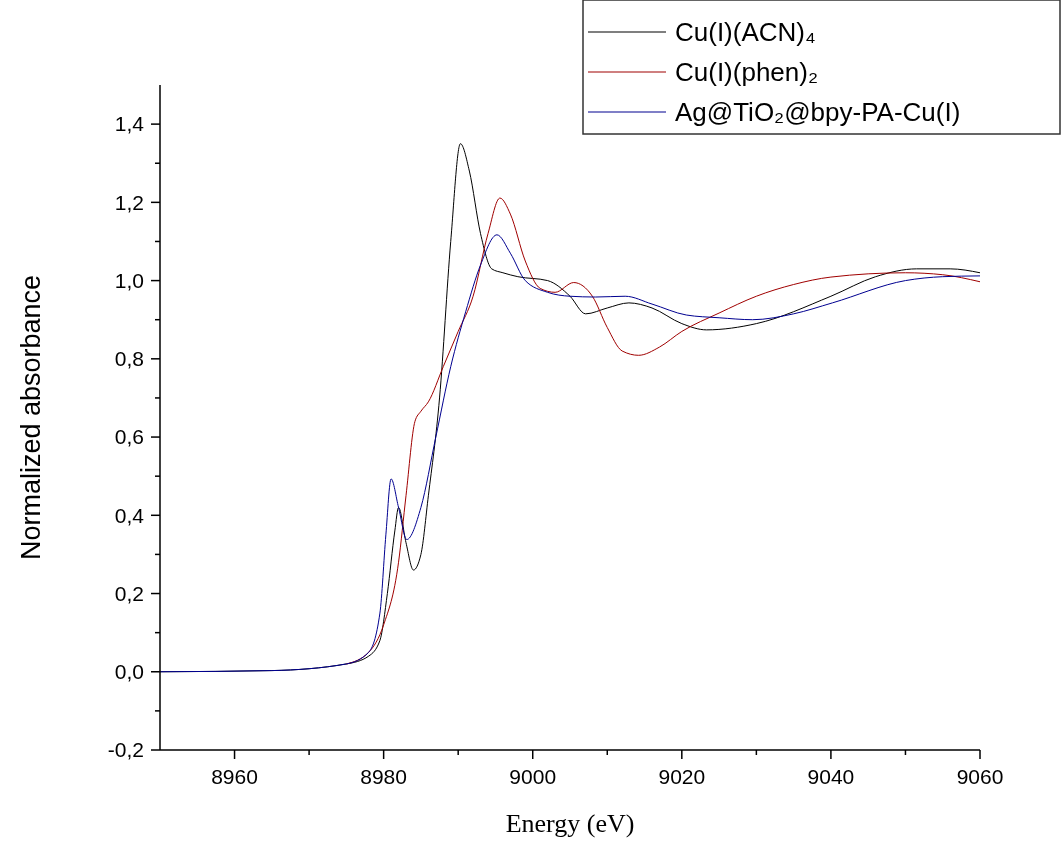  I want to click on x-tick-label: 9040, so click(831, 776).